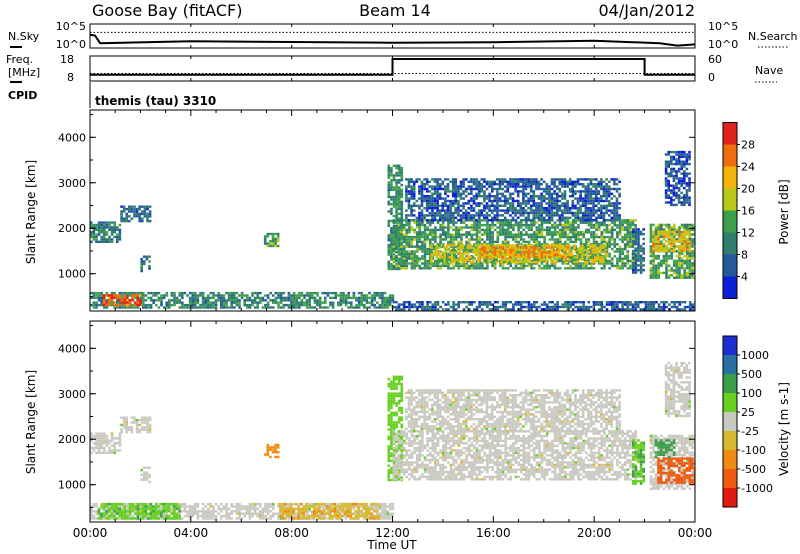 Image resolution: width=800 pixels, height=554 pixels. What do you see at coordinates (769, 70) in the screenshot?
I see `nave-label: Nave` at bounding box center [769, 70].